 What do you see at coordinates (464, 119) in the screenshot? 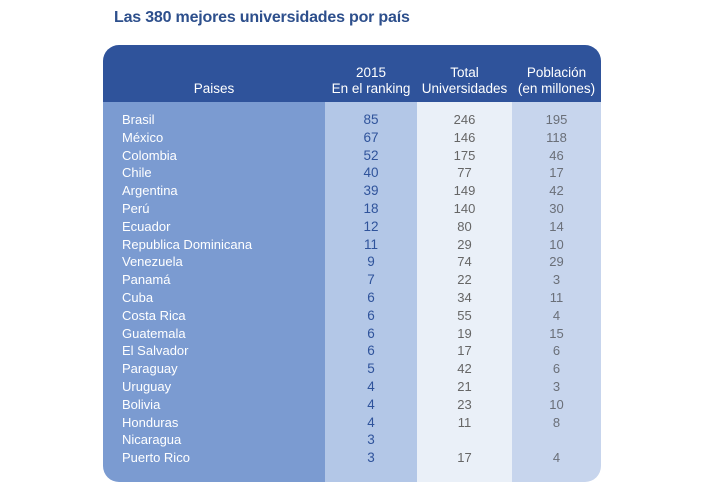
I see `total-cell: 246` at bounding box center [464, 119].